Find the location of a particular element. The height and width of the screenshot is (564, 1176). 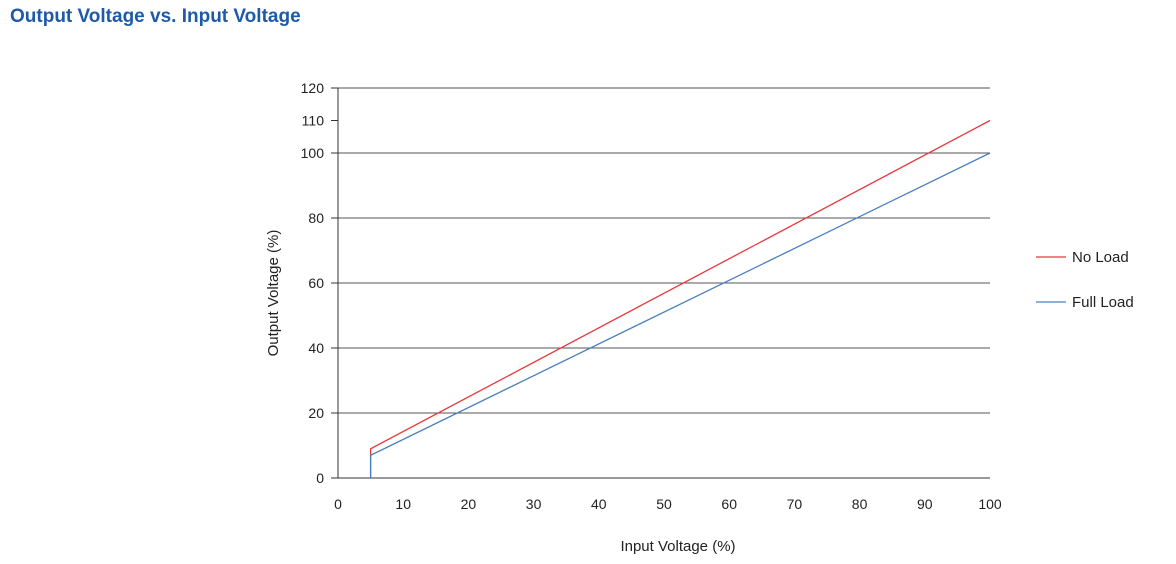

y-tick-label-100: 100 is located at coordinates (313, 153).